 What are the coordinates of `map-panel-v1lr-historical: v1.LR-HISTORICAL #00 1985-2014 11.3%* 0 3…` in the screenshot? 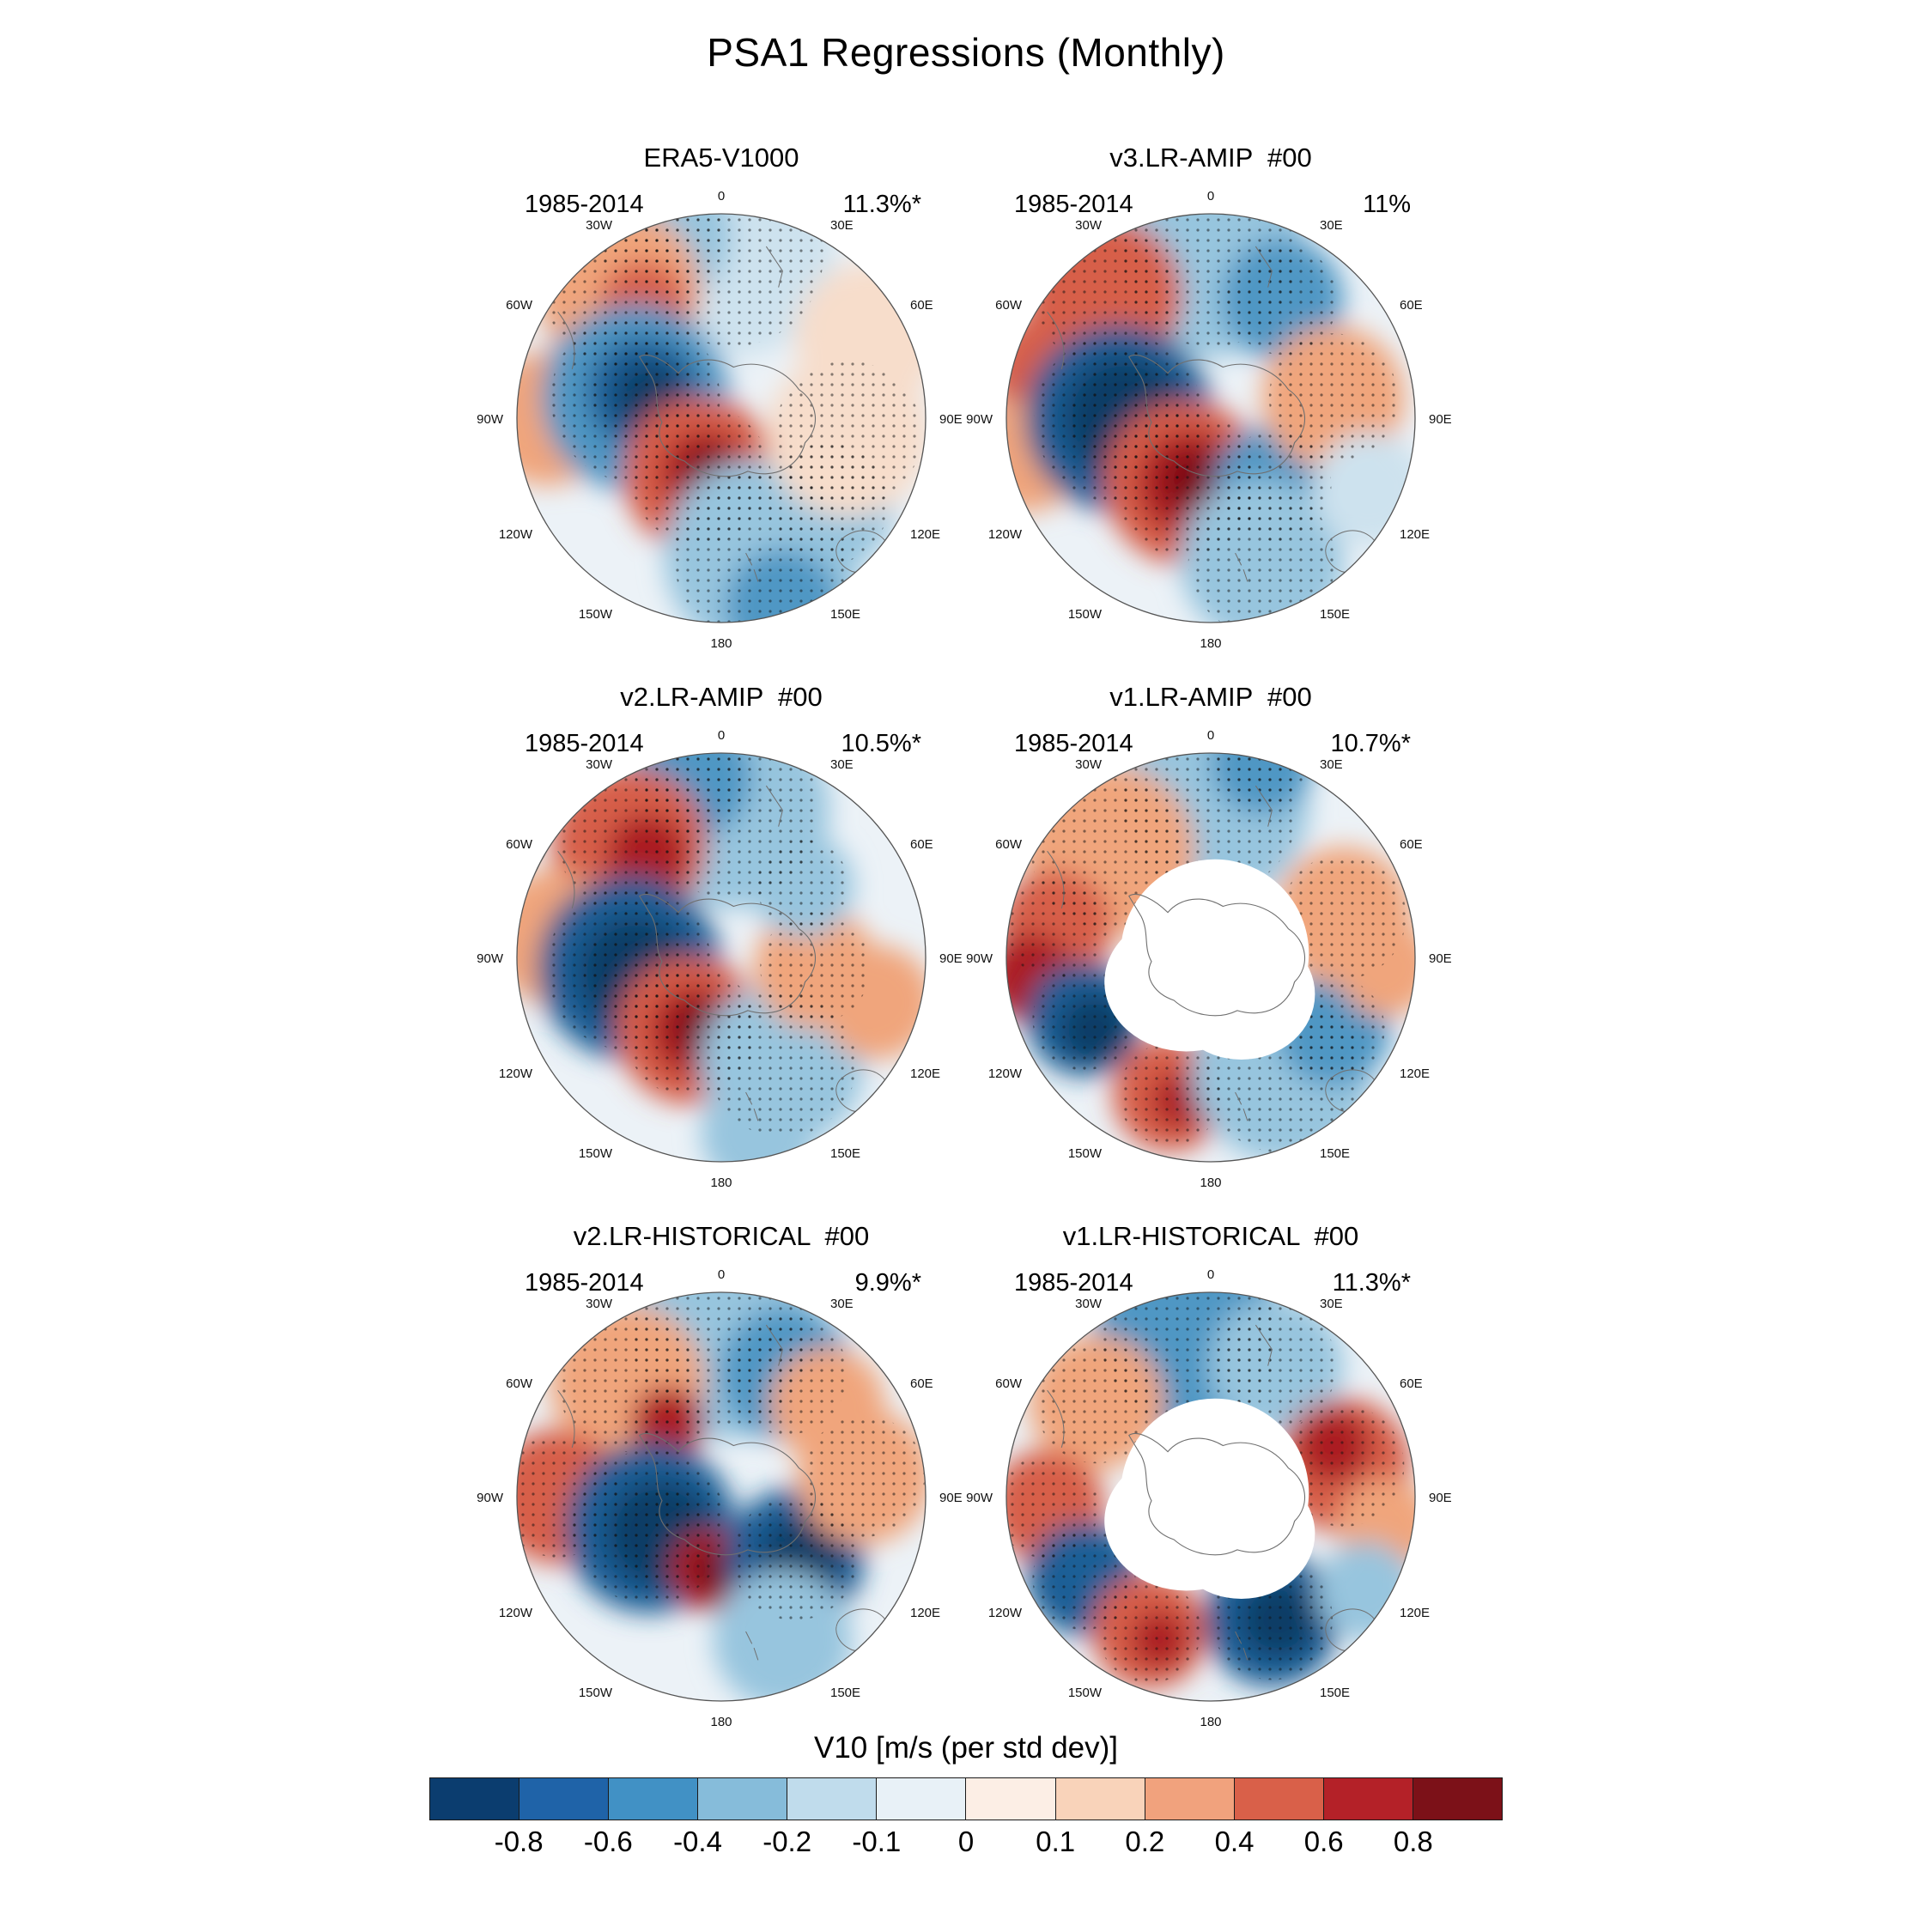 It's located at (1210, 1477).